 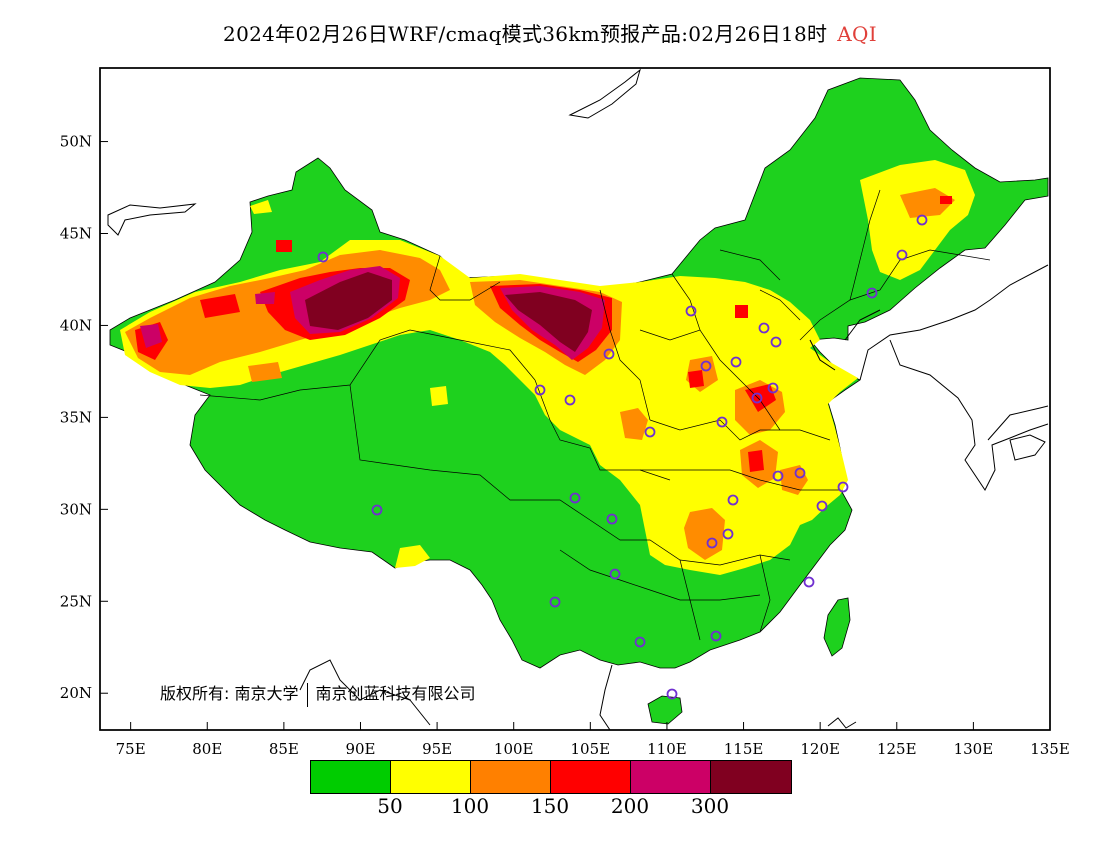 I want to click on hazardous-zones, so click(x=448, y=312).